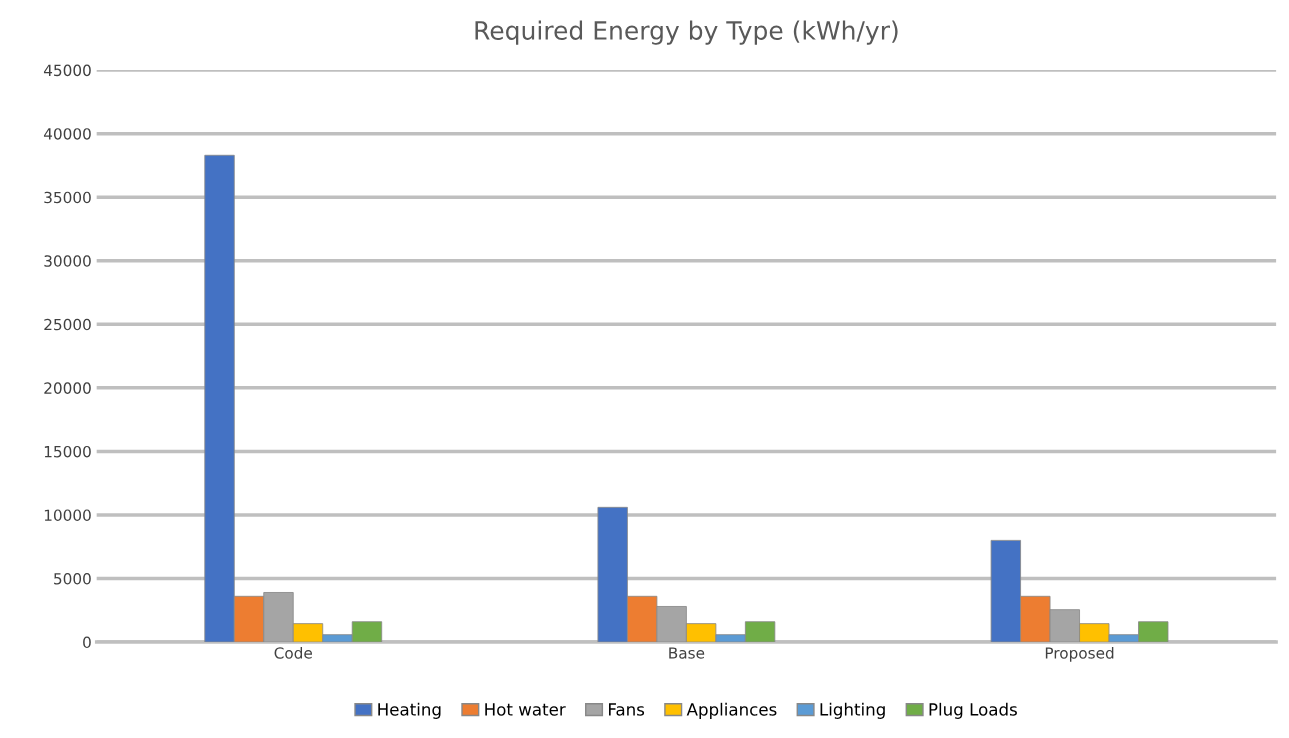  I want to click on chart-title: Required Energy by Type (kWh/yr), so click(686, 32).